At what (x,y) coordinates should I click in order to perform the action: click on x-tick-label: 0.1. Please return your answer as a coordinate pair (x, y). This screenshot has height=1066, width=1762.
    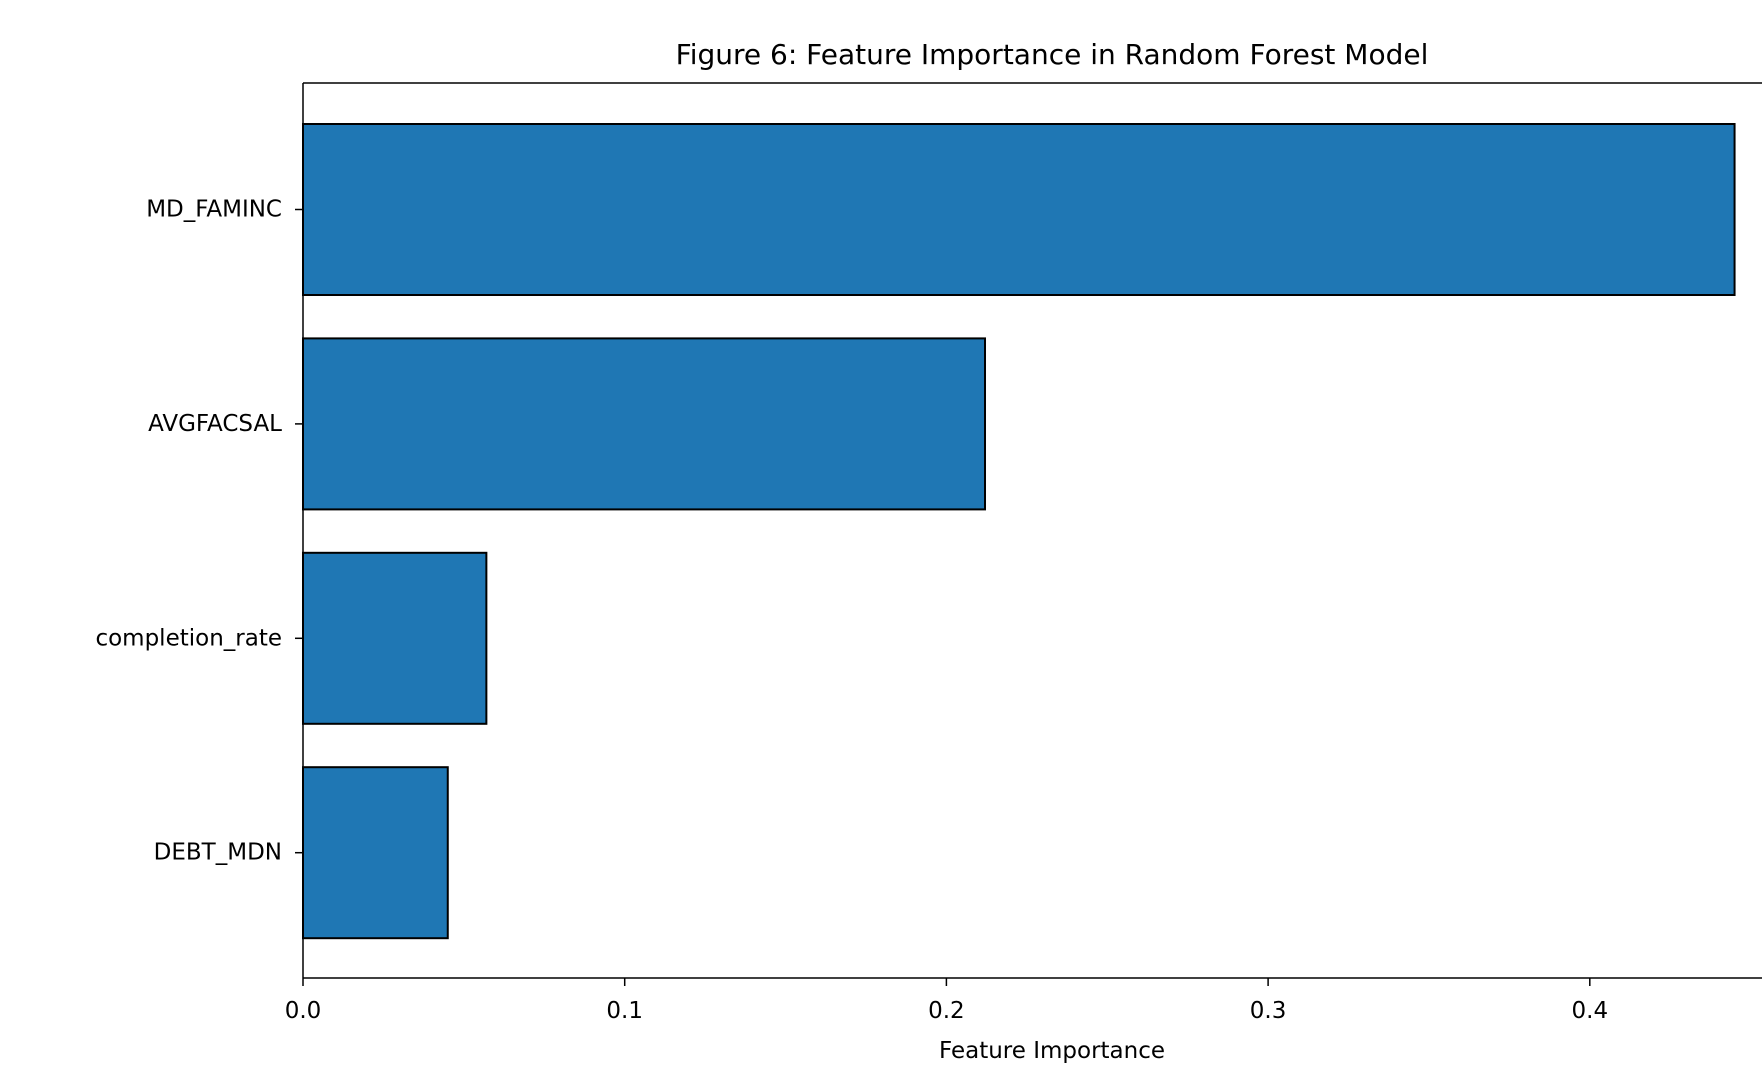
    Looking at the image, I should click on (624, 1011).